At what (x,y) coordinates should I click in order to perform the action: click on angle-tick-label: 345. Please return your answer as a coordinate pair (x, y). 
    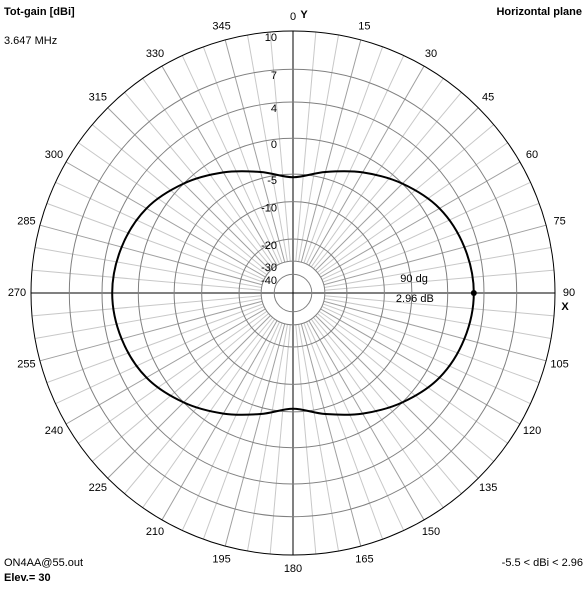
    Looking at the image, I should click on (221, 26).